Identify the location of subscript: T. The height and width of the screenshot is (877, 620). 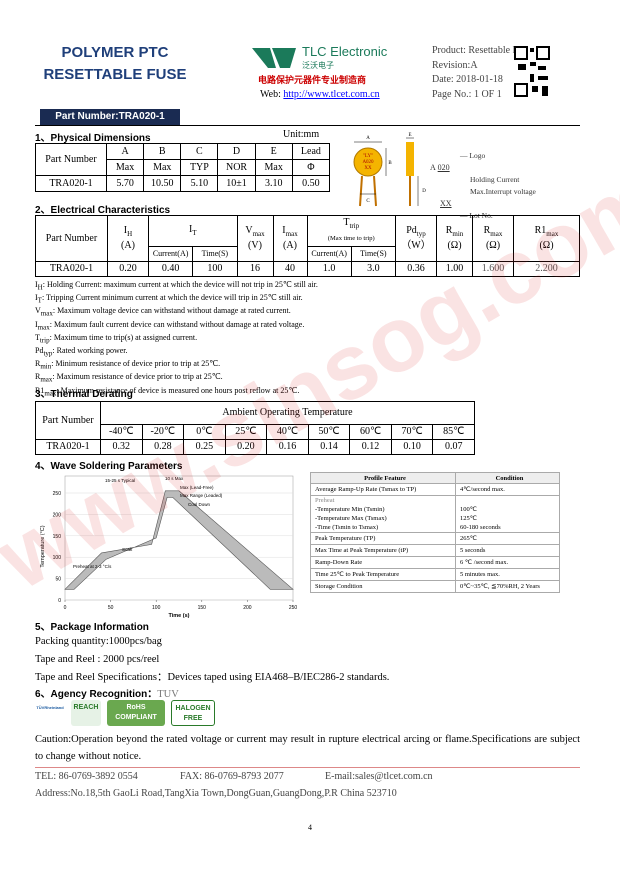
(194, 232).